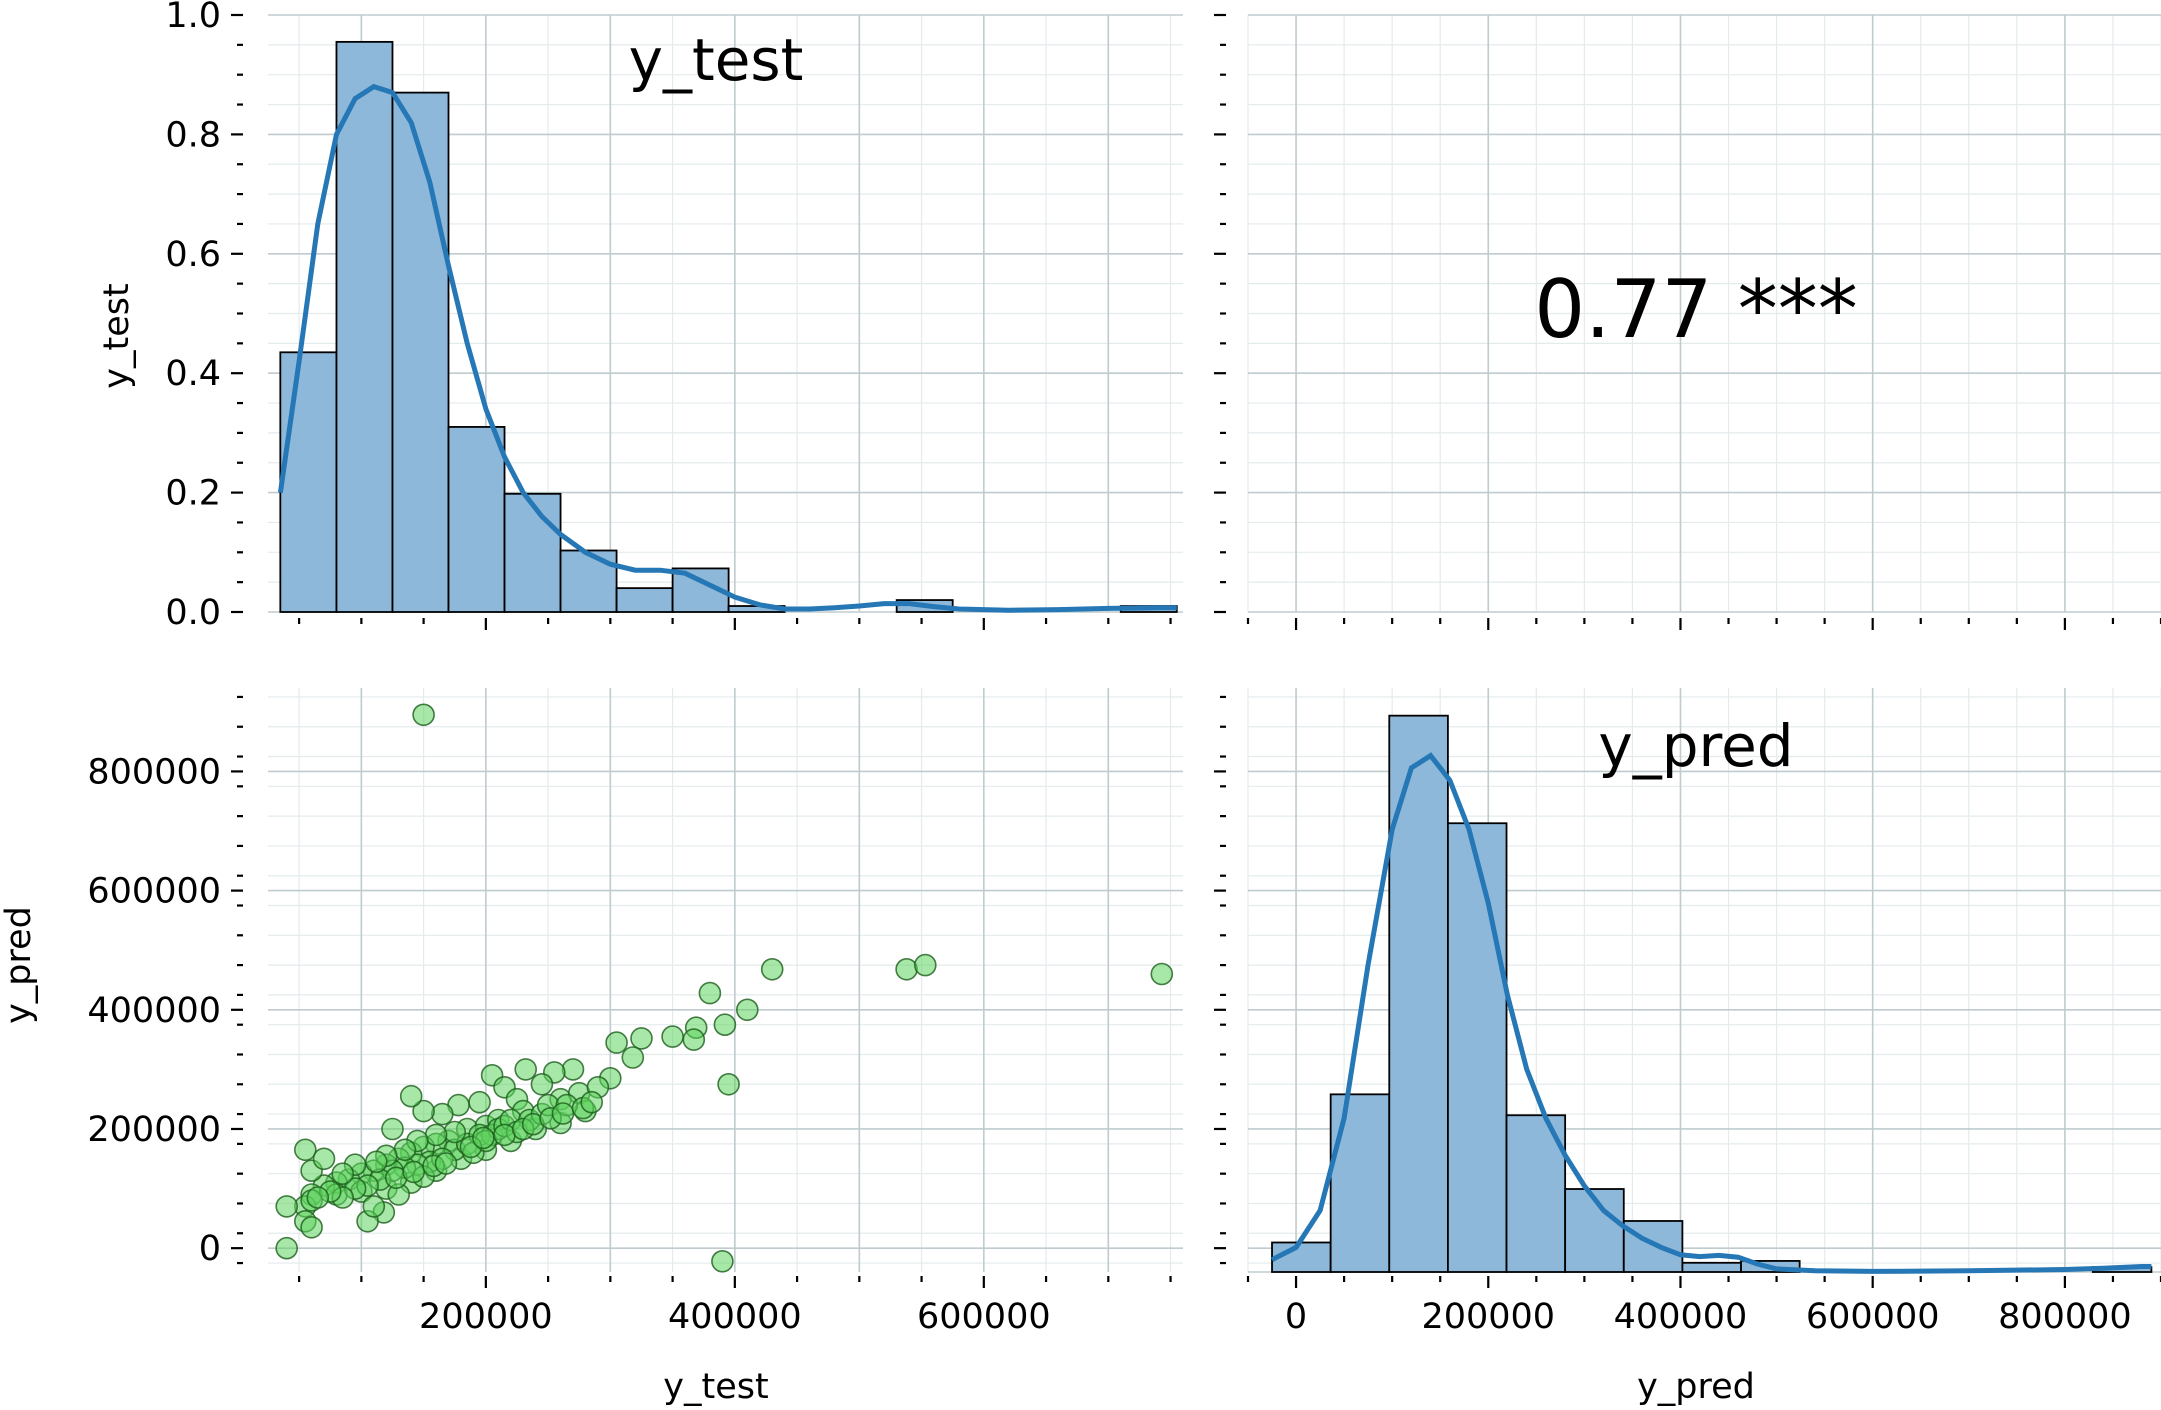 The image size is (2161, 1410). I want to click on bottom-left-x-tick-label: 400000, so click(735, 1317).